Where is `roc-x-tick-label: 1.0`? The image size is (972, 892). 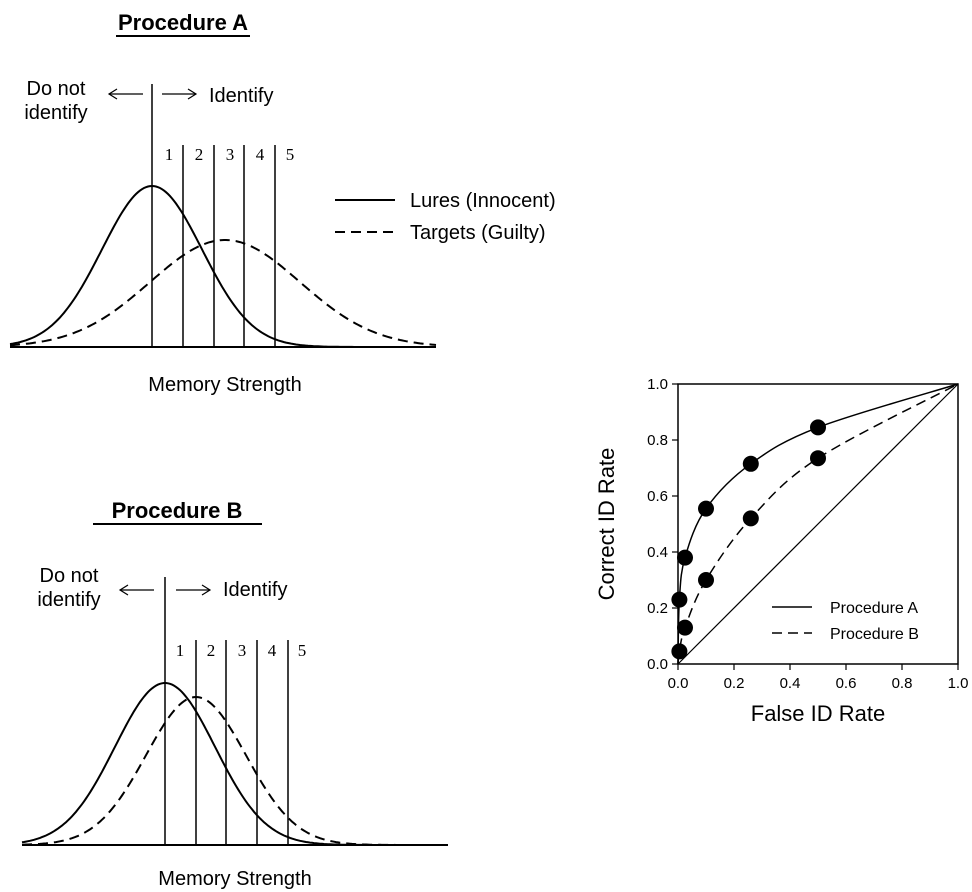 roc-x-tick-label: 1.0 is located at coordinates (958, 683).